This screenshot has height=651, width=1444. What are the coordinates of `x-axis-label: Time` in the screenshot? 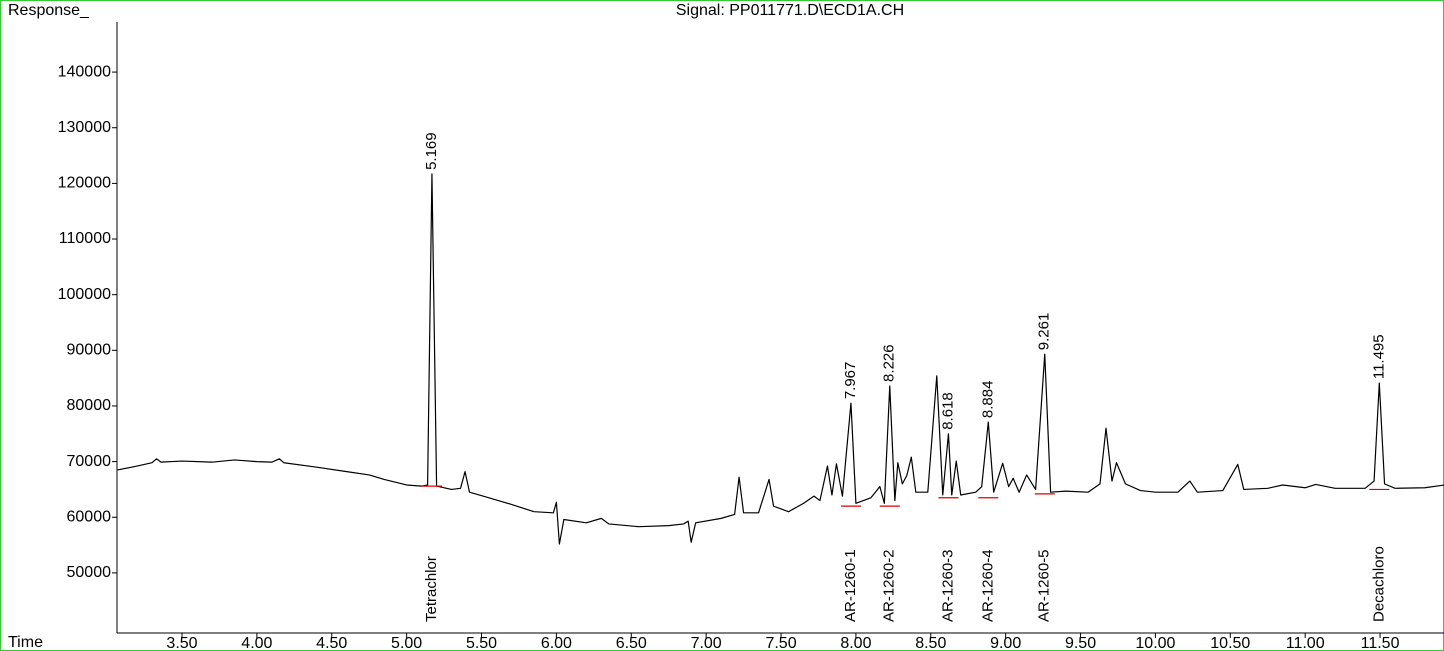 It's located at (25, 642).